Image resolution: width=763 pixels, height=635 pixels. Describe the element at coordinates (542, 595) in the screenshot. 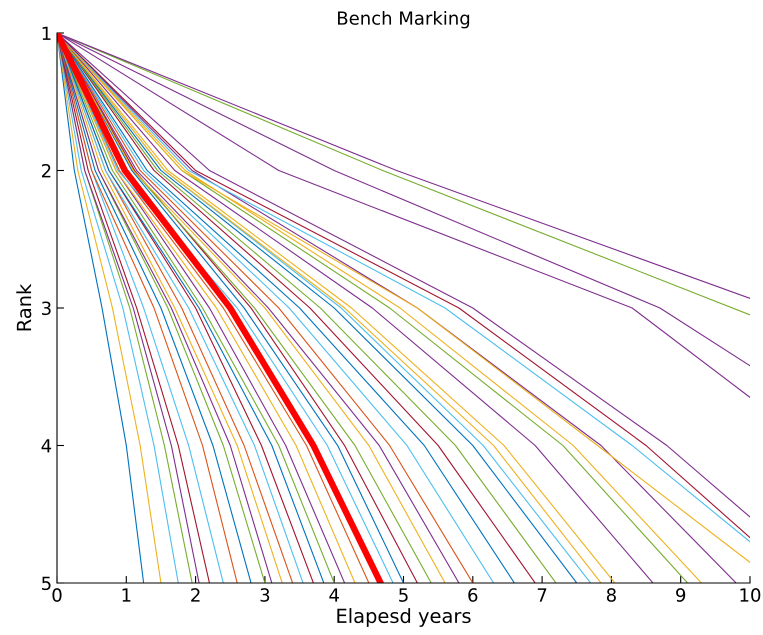

I see `x-tick-label: 7` at that location.